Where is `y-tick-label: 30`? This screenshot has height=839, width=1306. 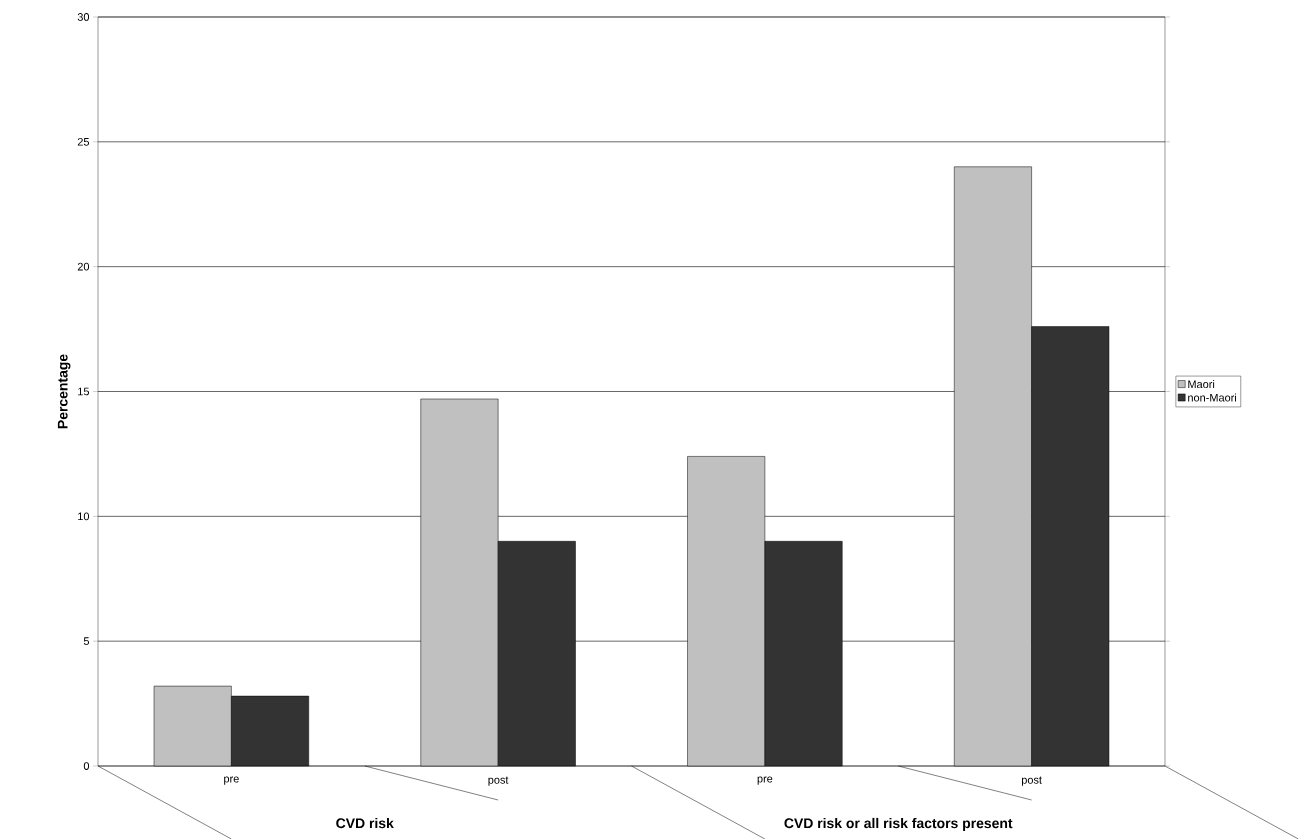 y-tick-label: 30 is located at coordinates (83, 17).